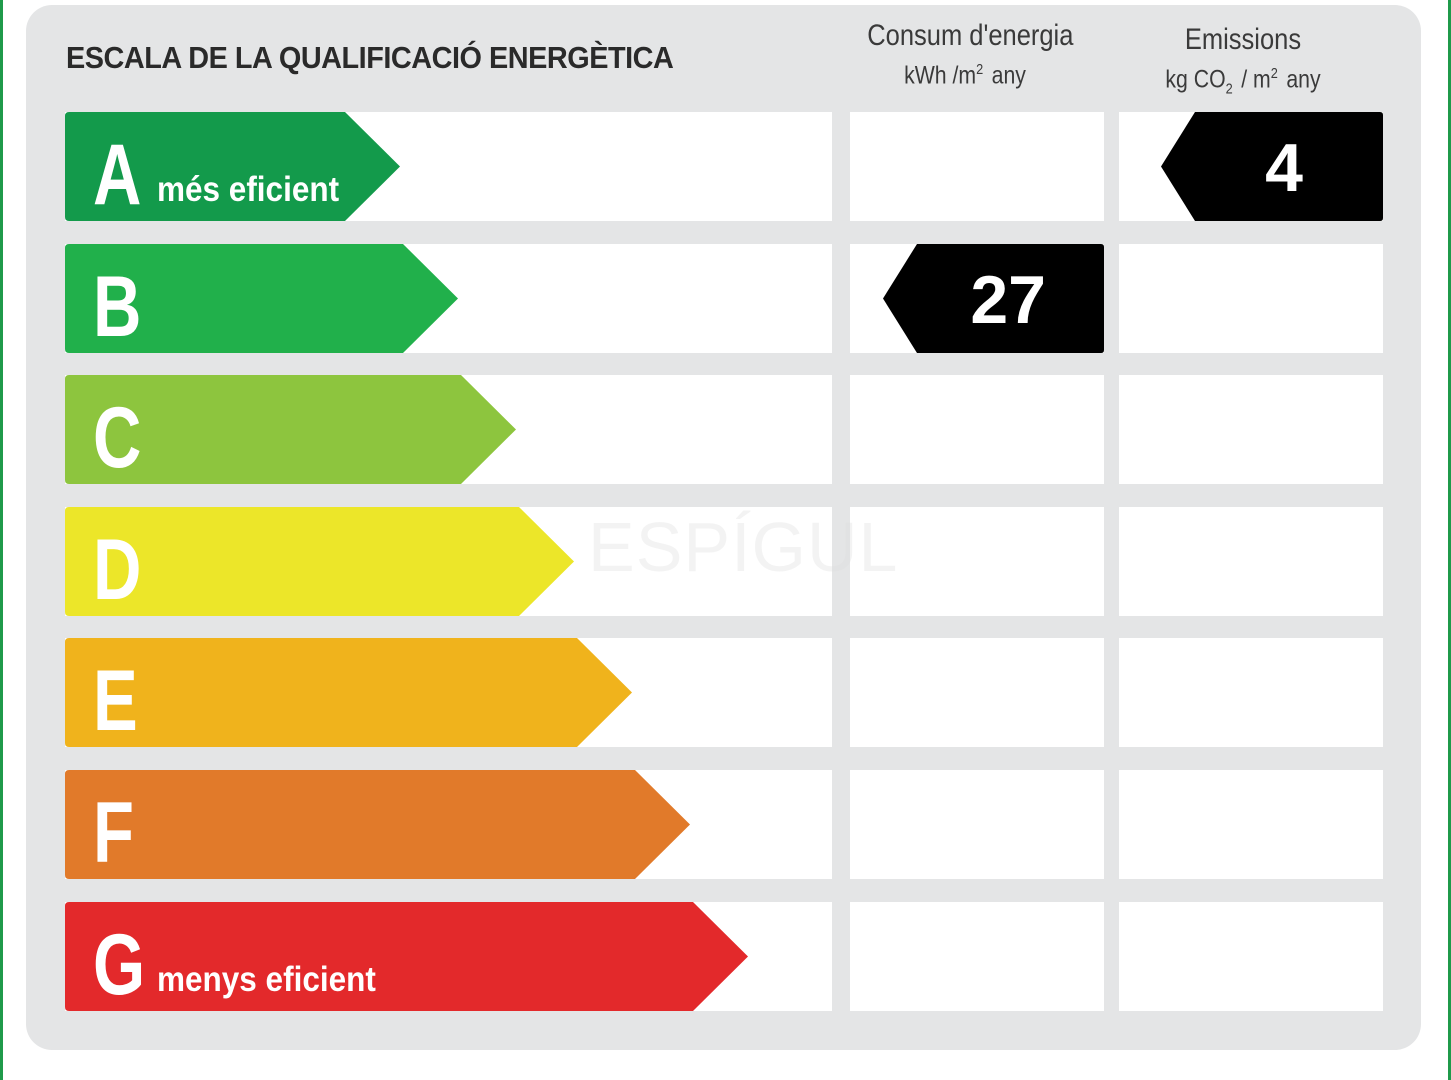 The image size is (1451, 1080). I want to click on emissions-rating-shape, so click(1272, 166).